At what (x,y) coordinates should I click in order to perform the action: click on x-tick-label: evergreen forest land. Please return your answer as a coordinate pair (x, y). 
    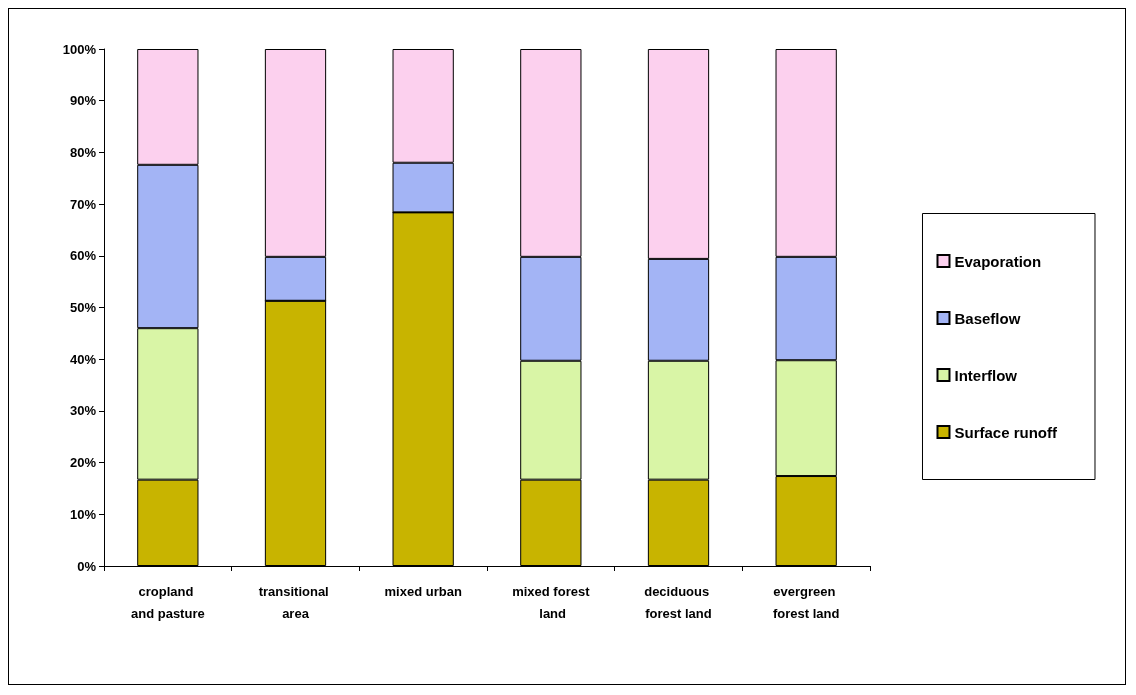
    Looking at the image, I should click on (806, 602).